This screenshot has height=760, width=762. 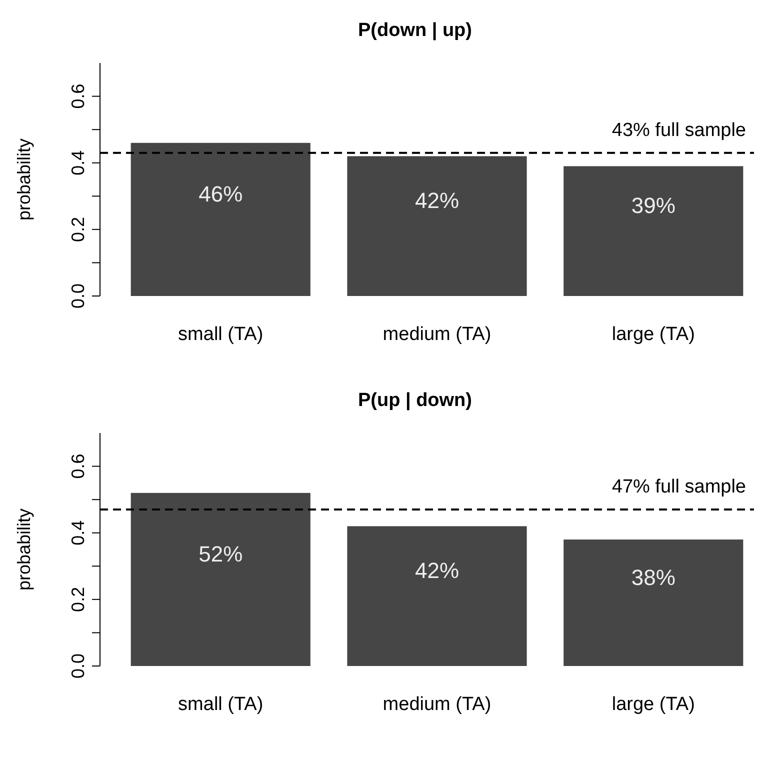 What do you see at coordinates (220, 553) in the screenshot?
I see `data-label: 52%` at bounding box center [220, 553].